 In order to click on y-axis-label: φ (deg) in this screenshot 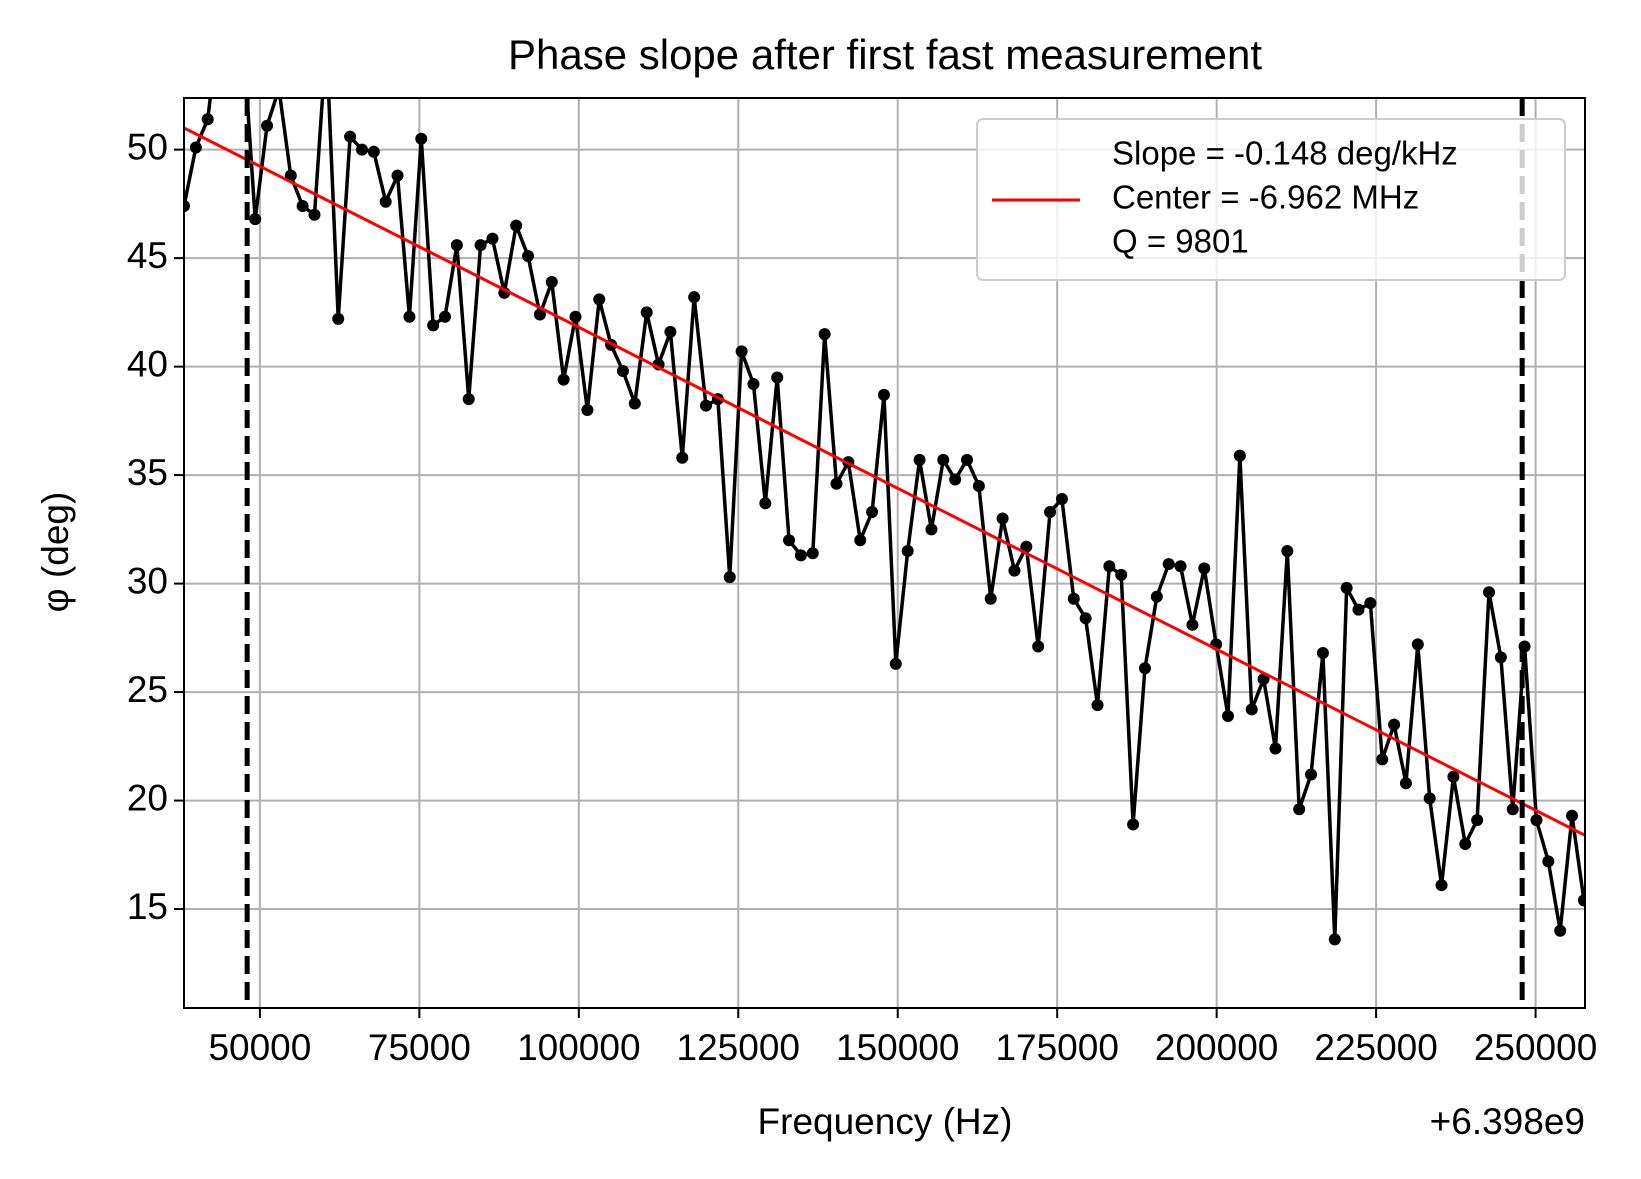, I will do `click(55, 552)`.